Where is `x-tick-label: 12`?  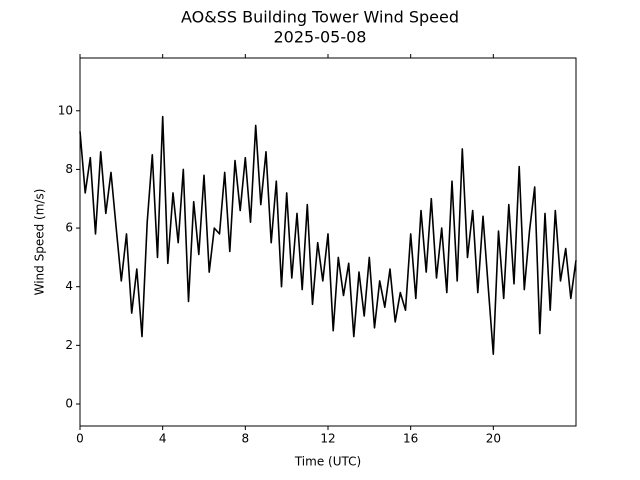 x-tick-label: 12 is located at coordinates (327, 439).